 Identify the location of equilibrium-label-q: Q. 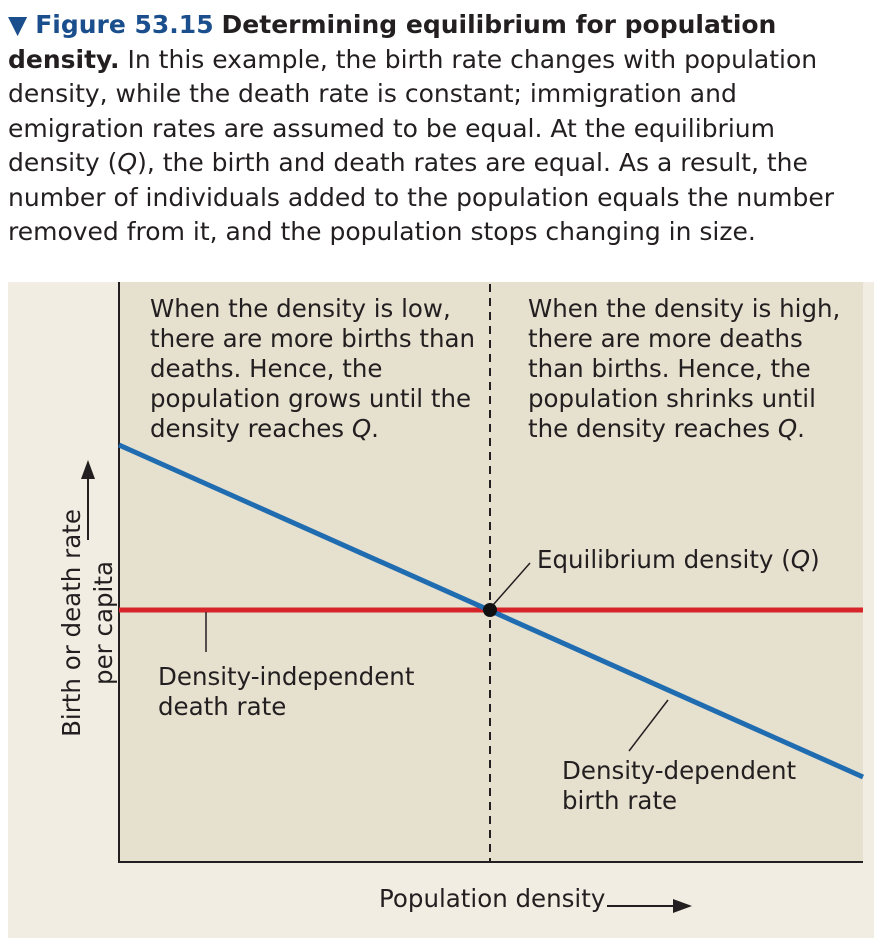
(800, 559).